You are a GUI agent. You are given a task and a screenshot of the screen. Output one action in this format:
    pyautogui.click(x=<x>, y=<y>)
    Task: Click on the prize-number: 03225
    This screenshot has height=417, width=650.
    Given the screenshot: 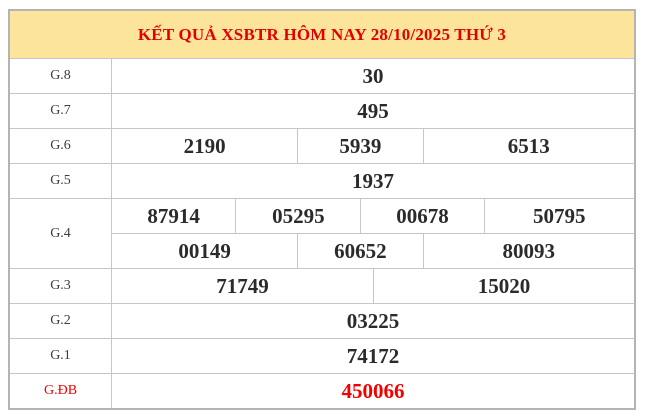 What is the action you would take?
    pyautogui.click(x=373, y=320)
    